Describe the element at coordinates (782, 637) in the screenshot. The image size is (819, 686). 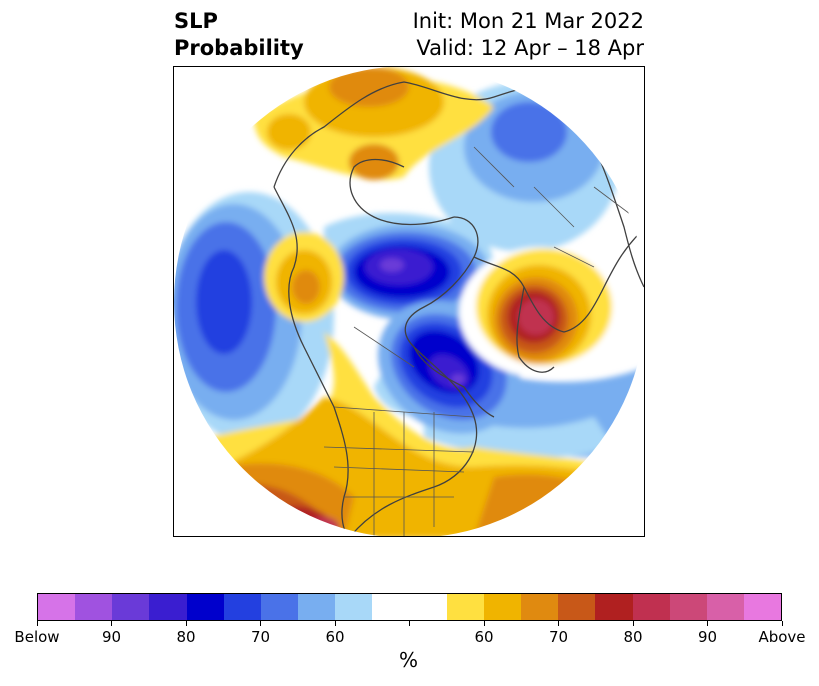
I see `colorbar-tick-label: Above` at that location.